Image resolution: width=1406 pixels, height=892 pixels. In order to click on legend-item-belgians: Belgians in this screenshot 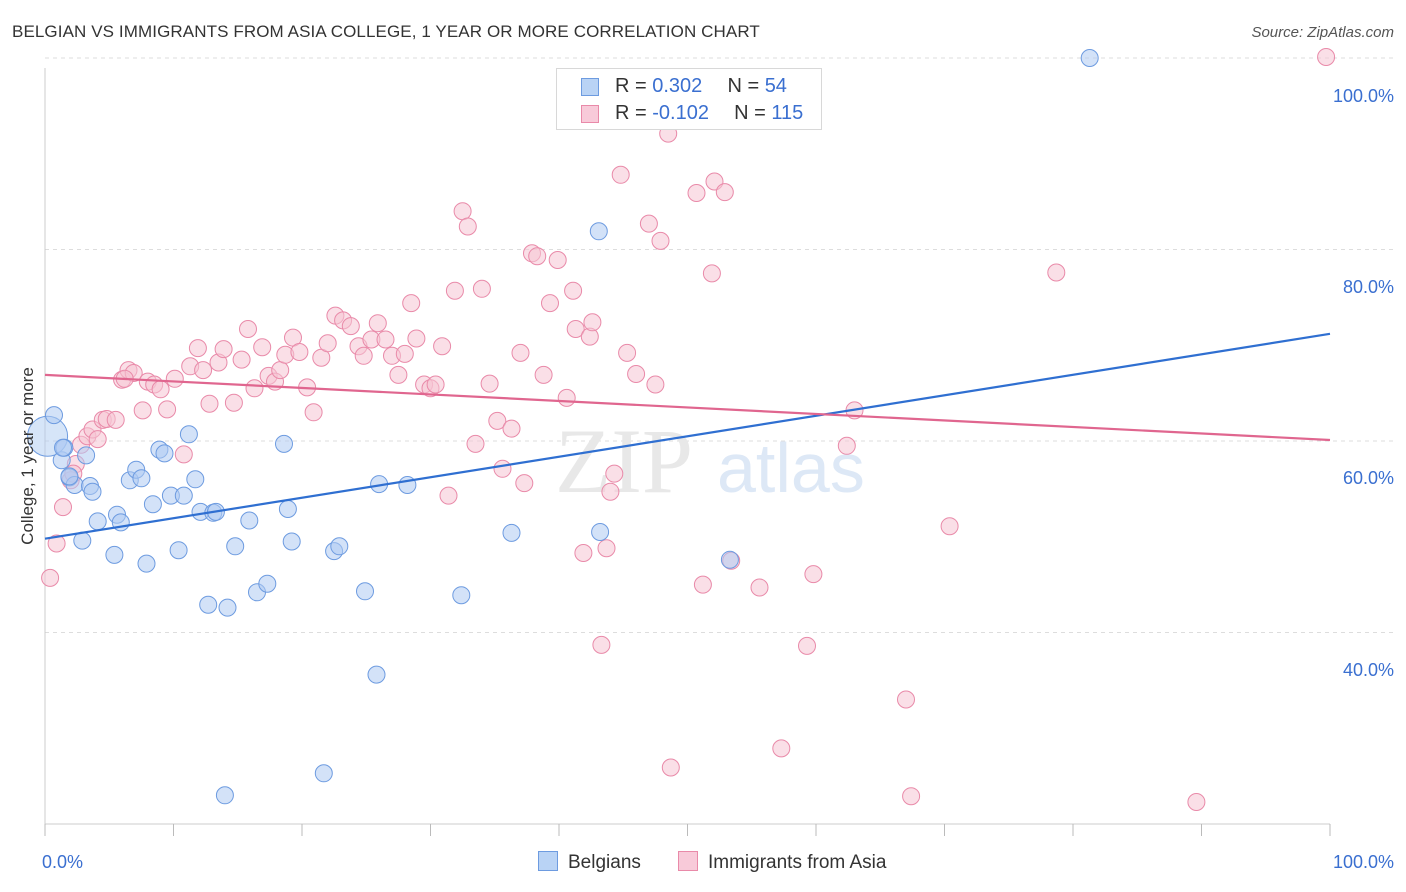, I will do `click(589, 864)`.